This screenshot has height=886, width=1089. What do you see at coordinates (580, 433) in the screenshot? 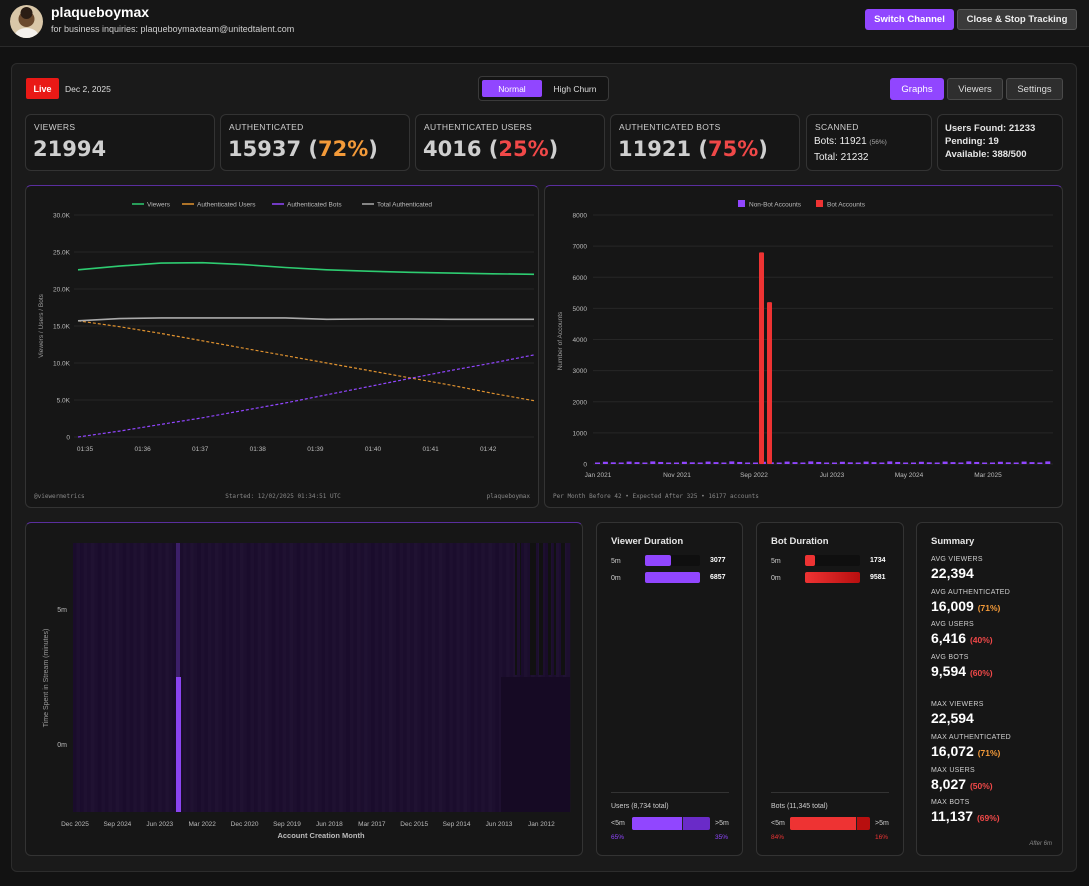
I see `y-tick-label: 1000` at bounding box center [580, 433].